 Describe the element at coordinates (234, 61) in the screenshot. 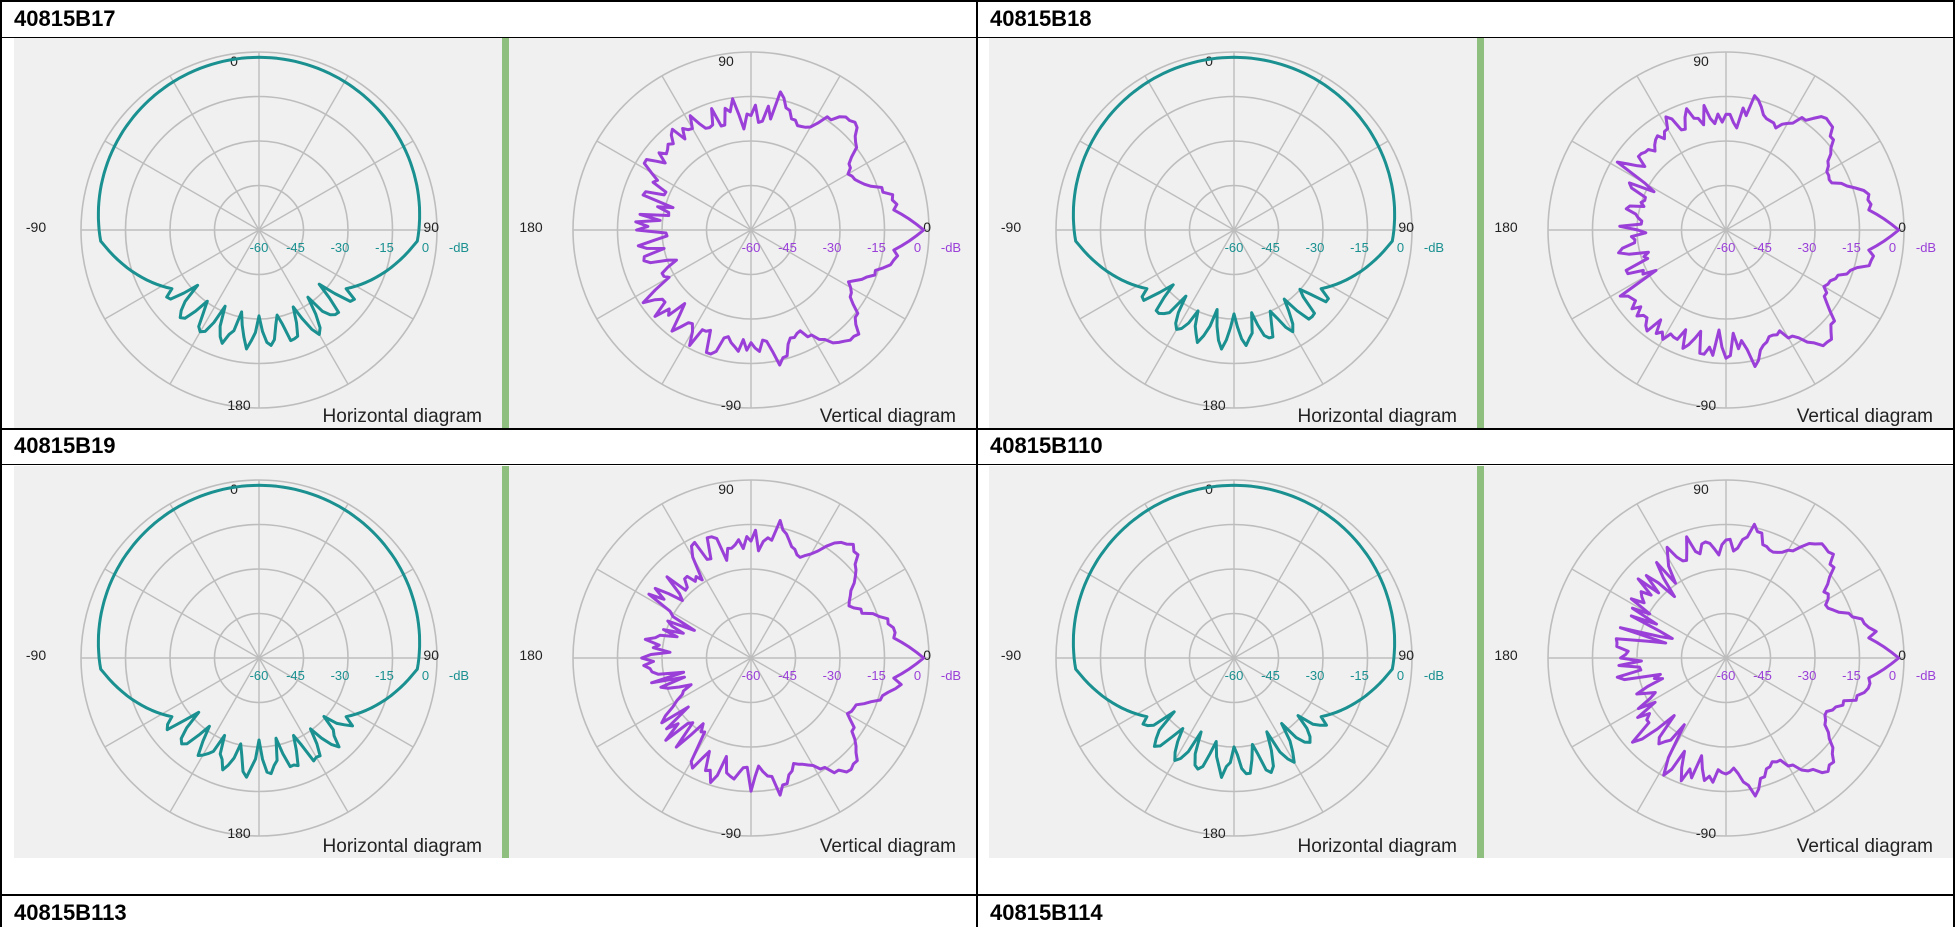

I see `angle-label-top: 0` at that location.